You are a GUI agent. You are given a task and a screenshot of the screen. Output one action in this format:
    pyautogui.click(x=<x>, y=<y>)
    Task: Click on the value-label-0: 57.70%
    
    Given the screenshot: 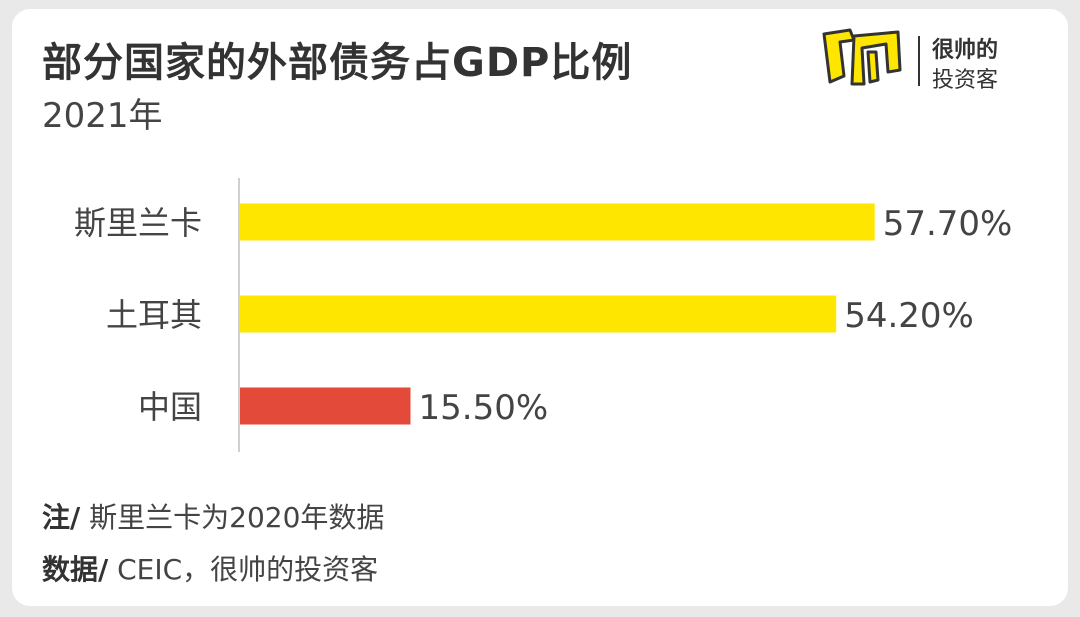 What is the action you would take?
    pyautogui.click(x=948, y=224)
    